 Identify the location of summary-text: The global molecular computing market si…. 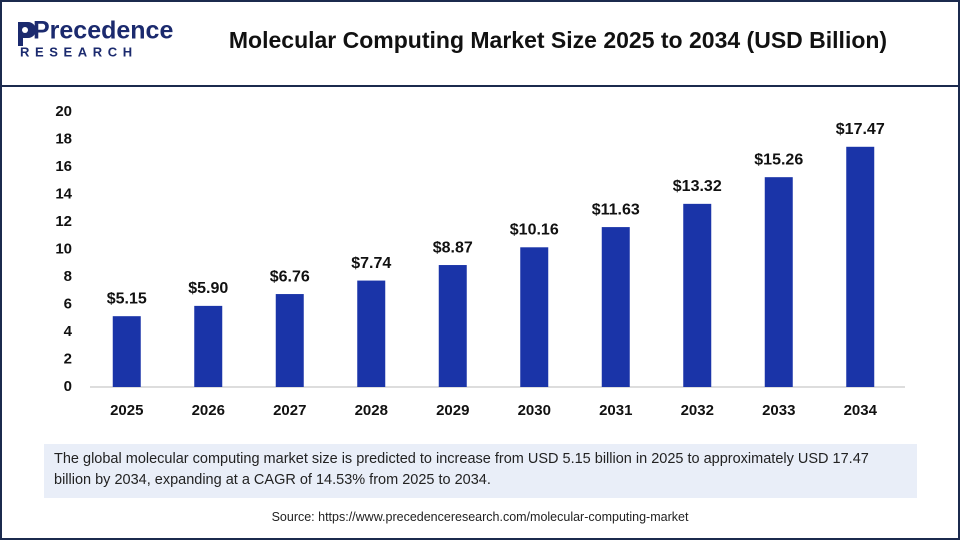
(461, 469).